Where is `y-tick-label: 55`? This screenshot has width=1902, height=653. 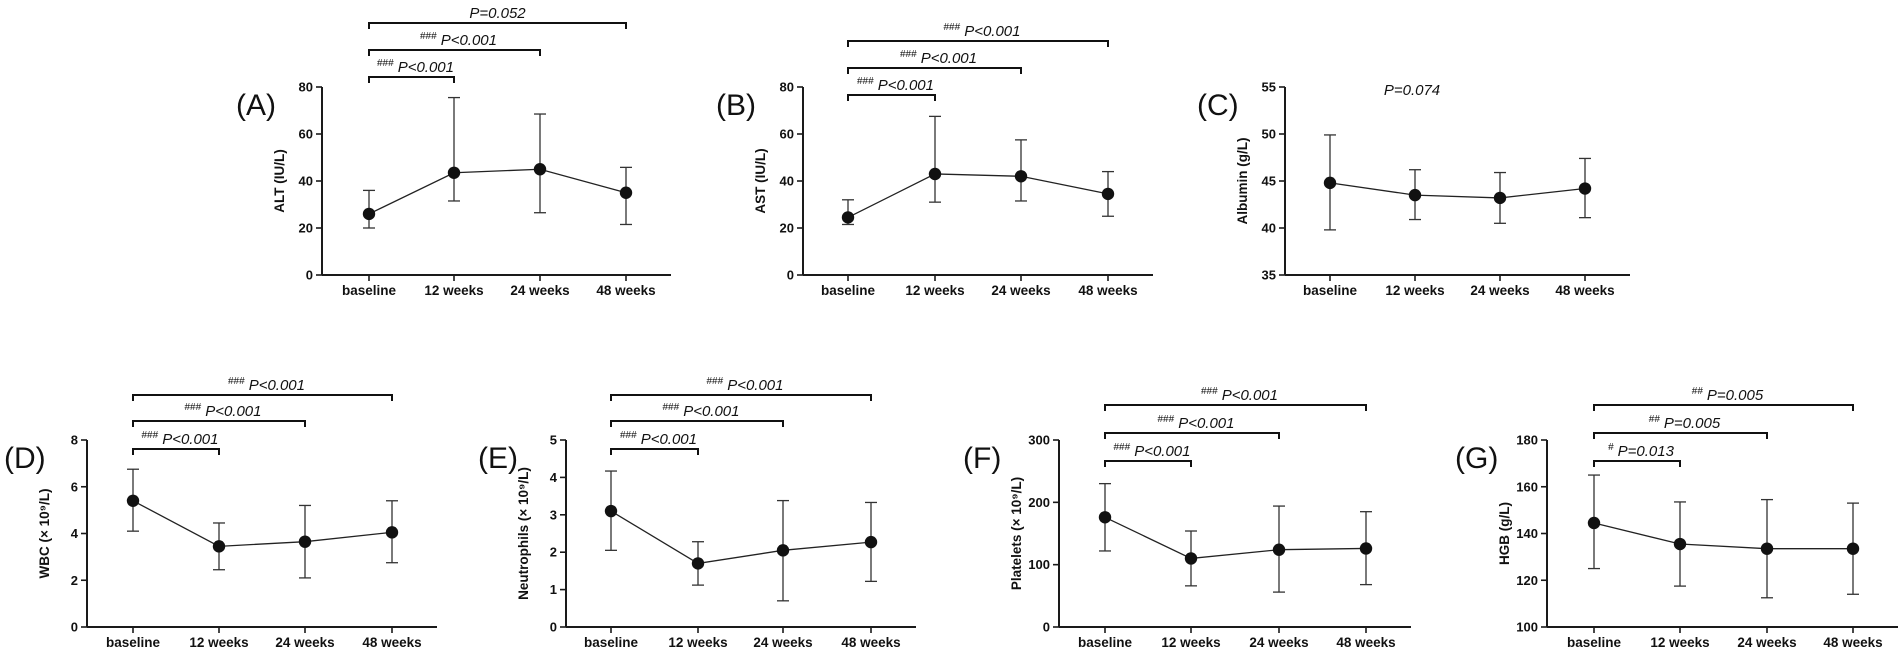
y-tick-label: 55 is located at coordinates (1269, 87).